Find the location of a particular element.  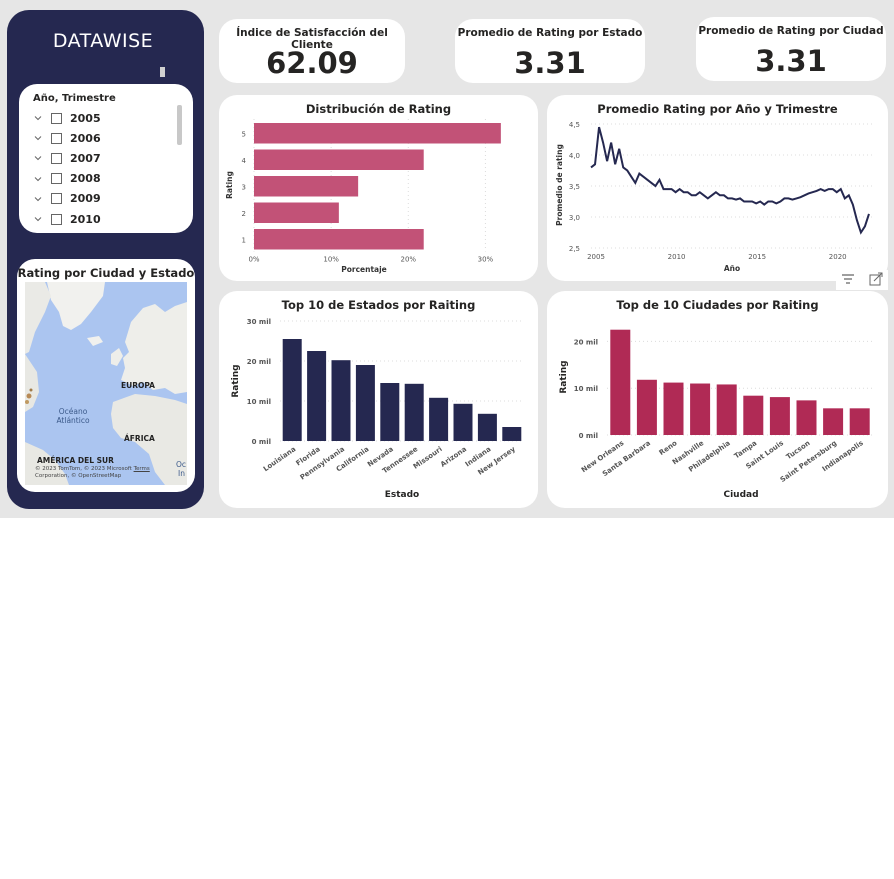

kpi-rating-state: Promedio de Rating por Estado 3.31 is located at coordinates (550, 51).